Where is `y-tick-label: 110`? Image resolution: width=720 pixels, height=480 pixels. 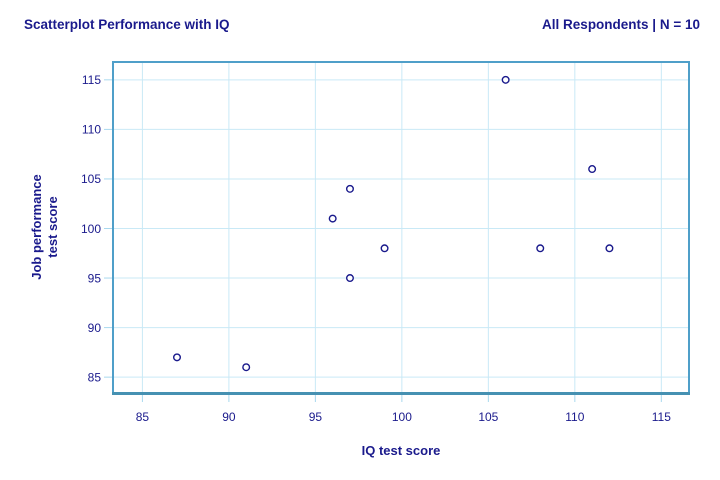
y-tick-label: 110 is located at coordinates (91, 130).